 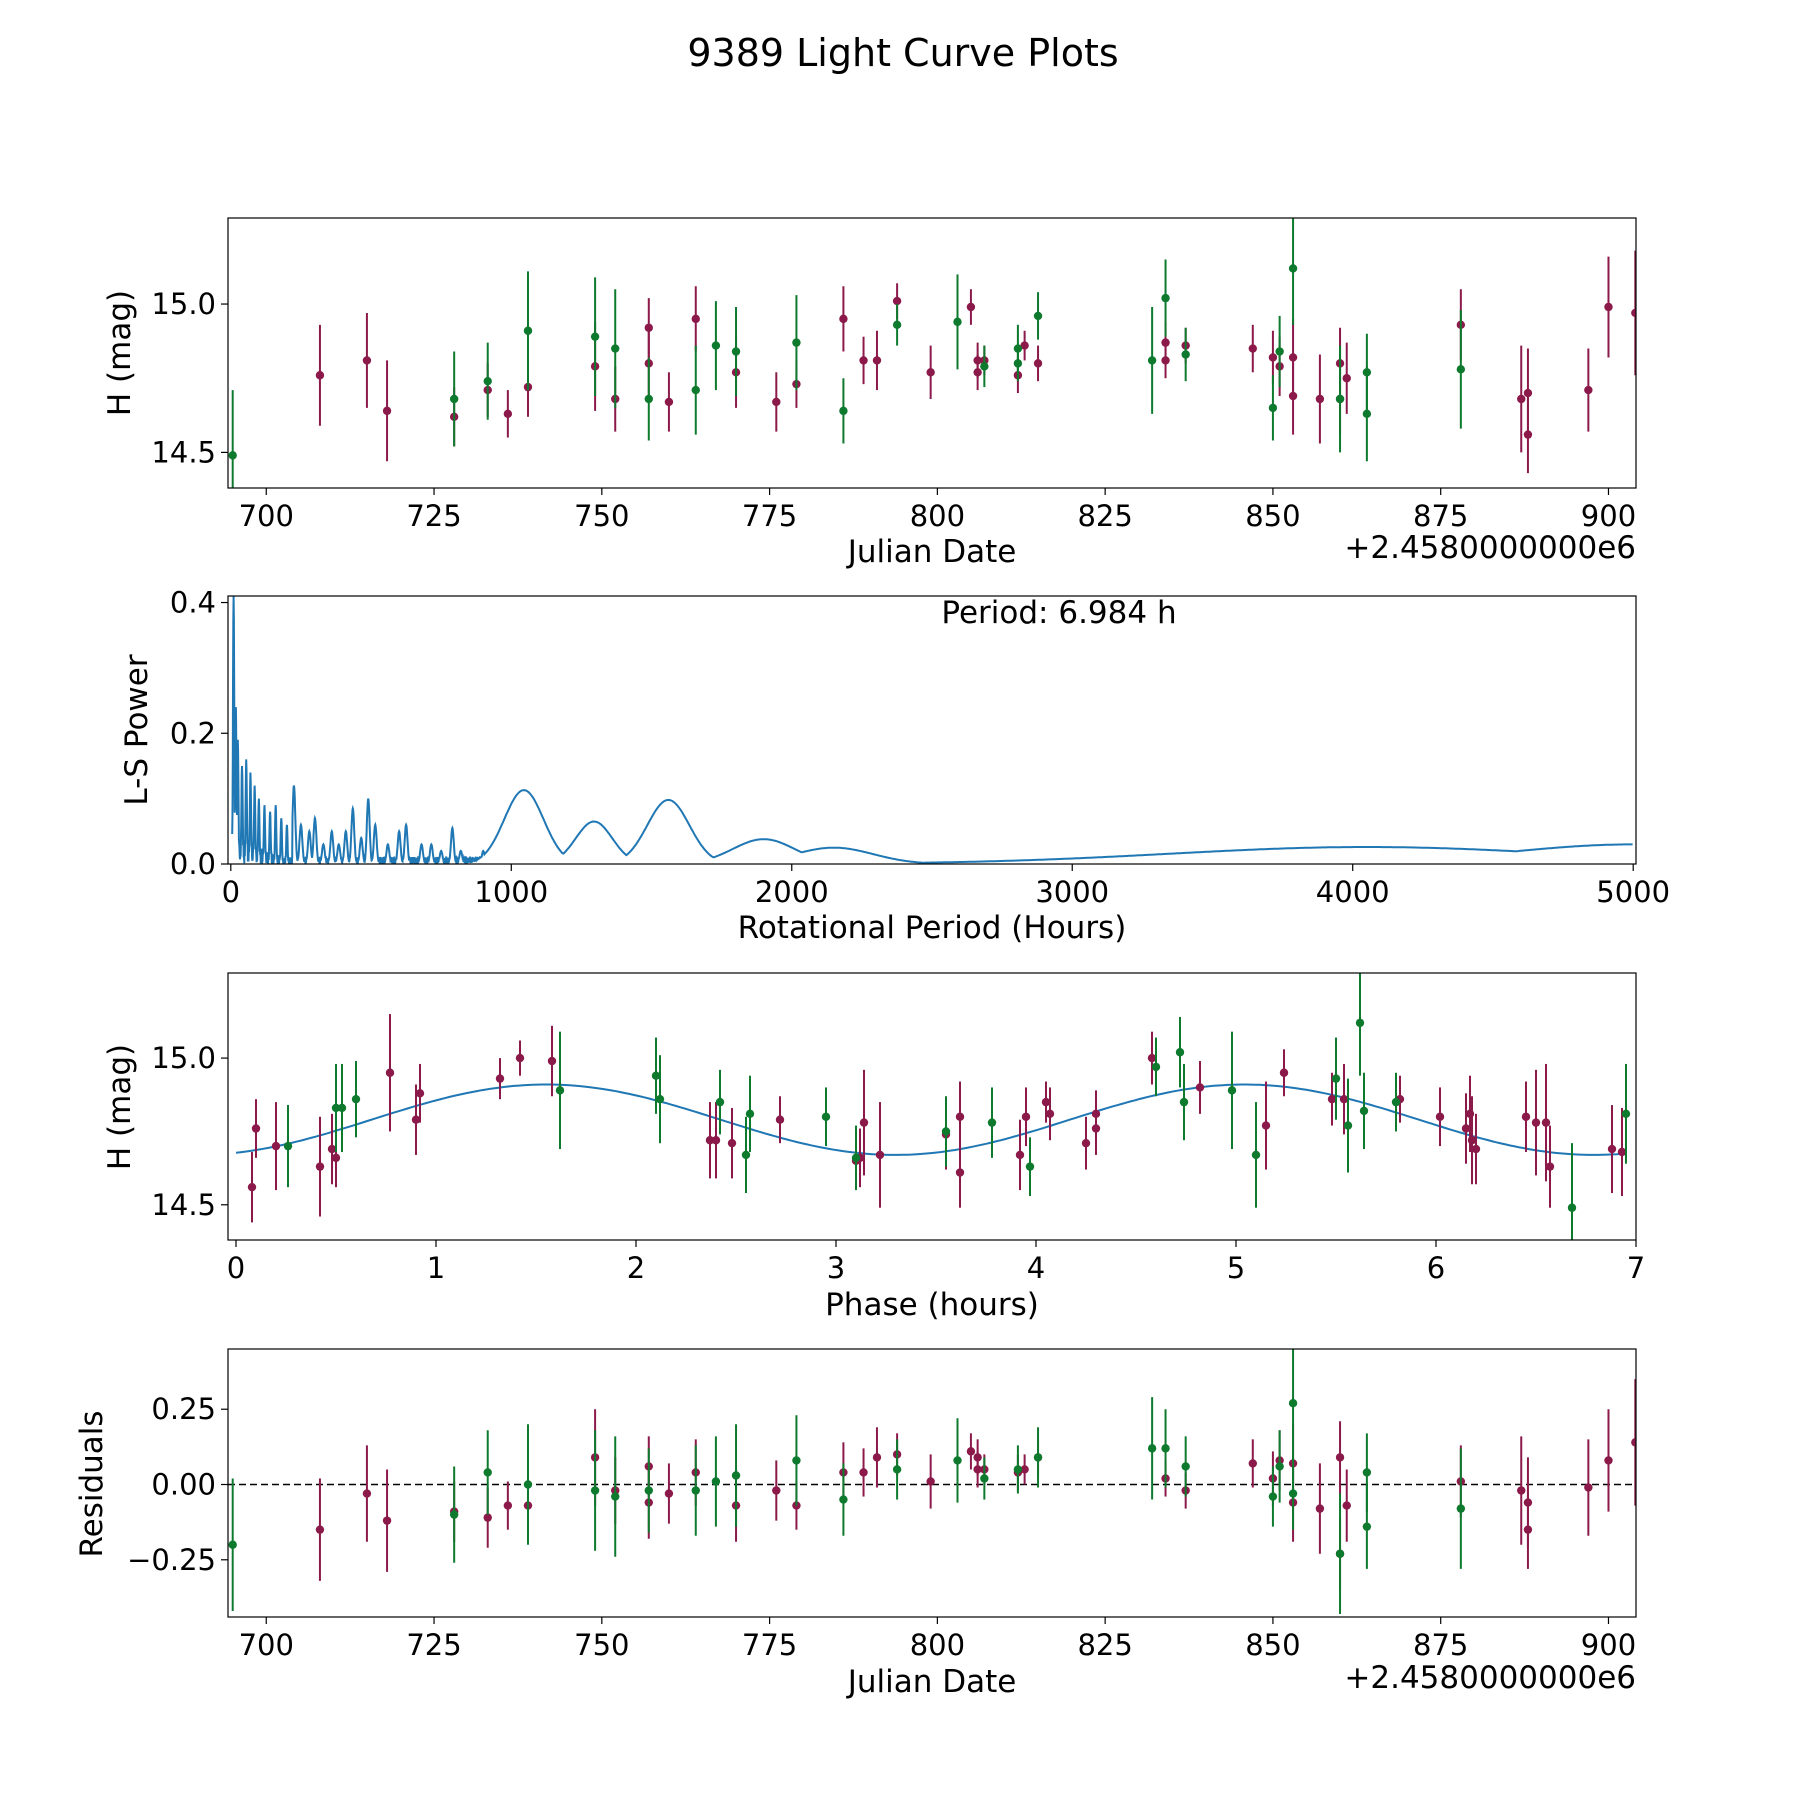 What do you see at coordinates (266, 516) in the screenshot?
I see `lc-xtick-label: 700` at bounding box center [266, 516].